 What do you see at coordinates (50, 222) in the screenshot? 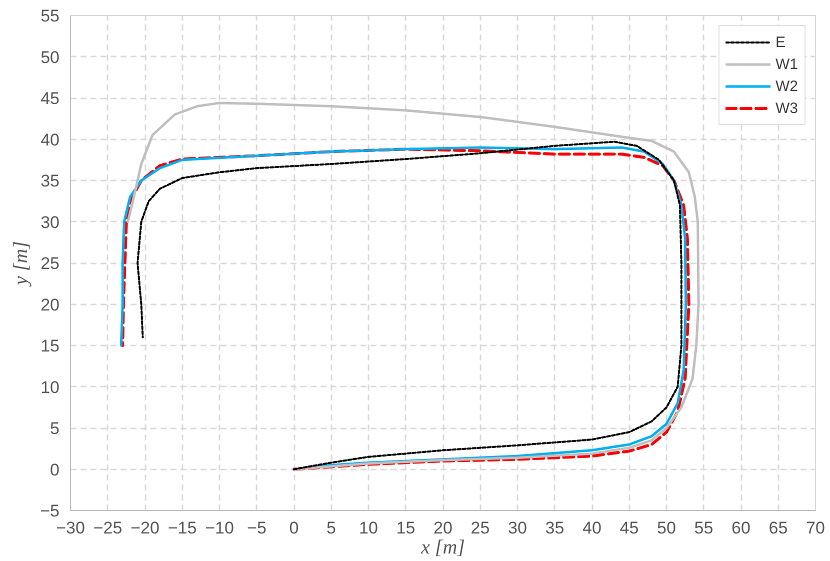
I see `y-tick-label: 30` at bounding box center [50, 222].